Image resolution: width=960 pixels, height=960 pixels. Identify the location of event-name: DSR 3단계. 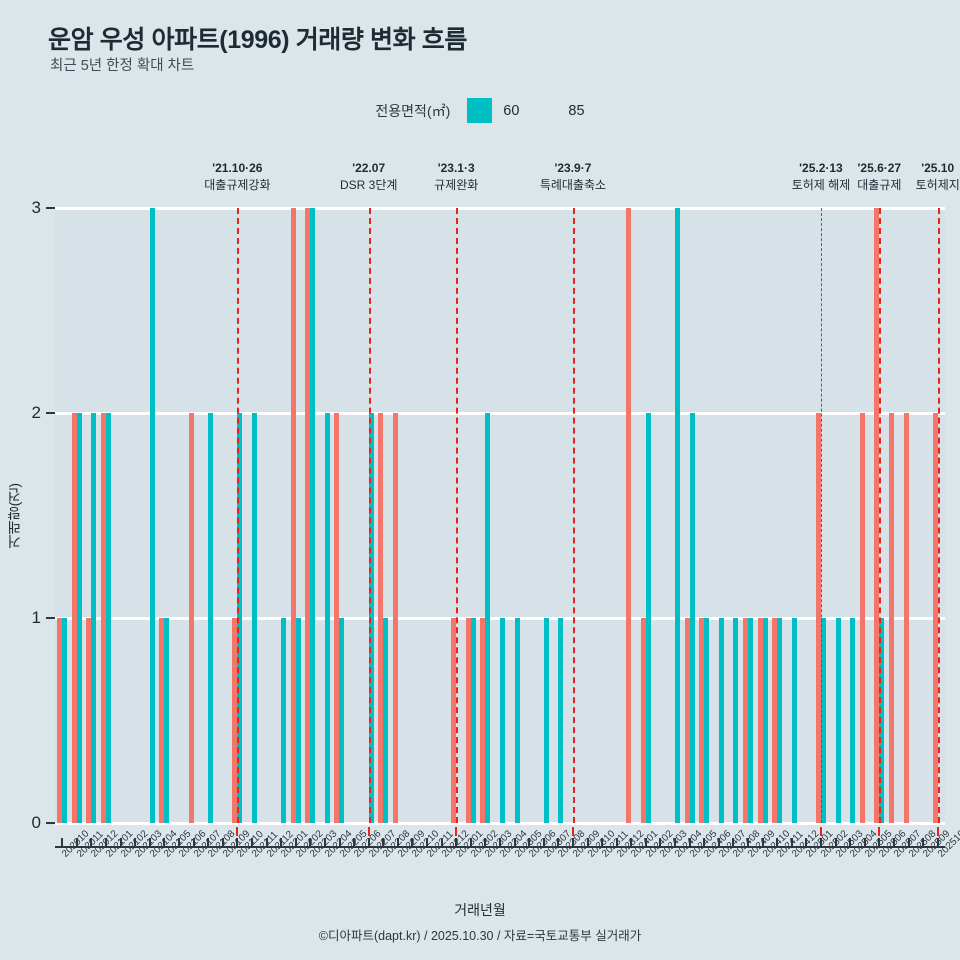
(368, 185).